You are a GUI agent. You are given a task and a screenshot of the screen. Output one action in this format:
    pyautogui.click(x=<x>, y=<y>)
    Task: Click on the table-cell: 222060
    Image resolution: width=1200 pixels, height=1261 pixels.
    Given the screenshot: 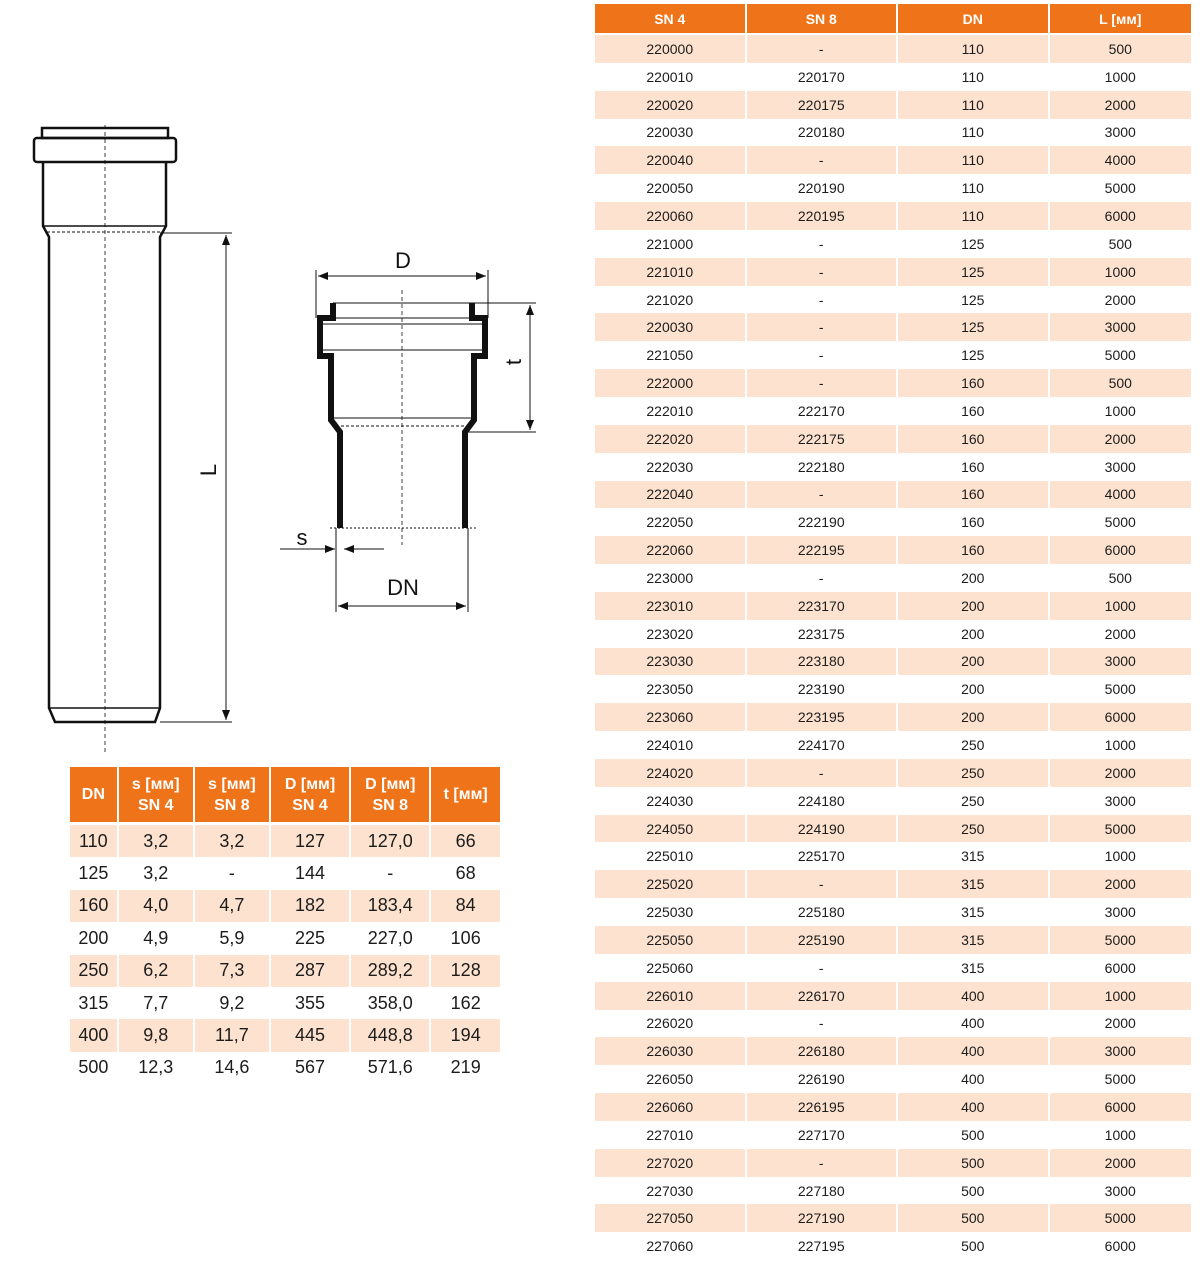 What is the action you would take?
    pyautogui.click(x=670, y=550)
    